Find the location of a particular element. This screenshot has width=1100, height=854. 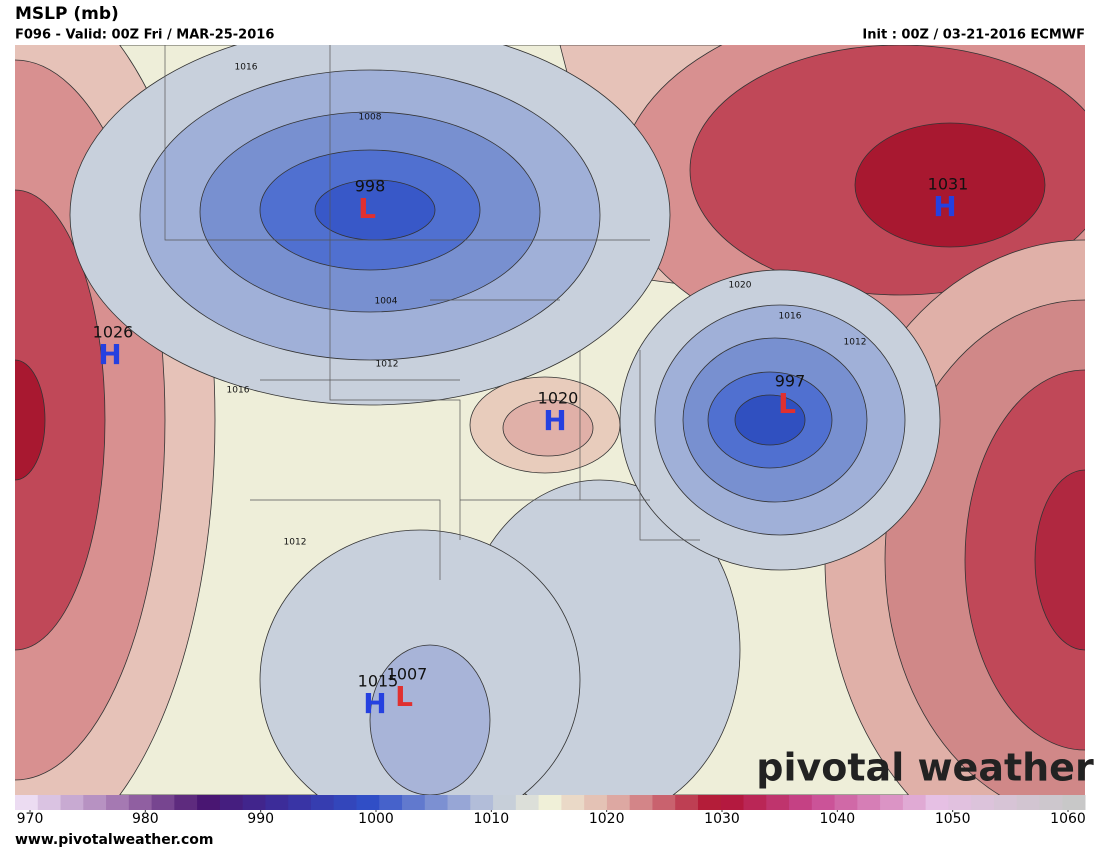

center-value: 1007 is located at coordinates (407, 674).